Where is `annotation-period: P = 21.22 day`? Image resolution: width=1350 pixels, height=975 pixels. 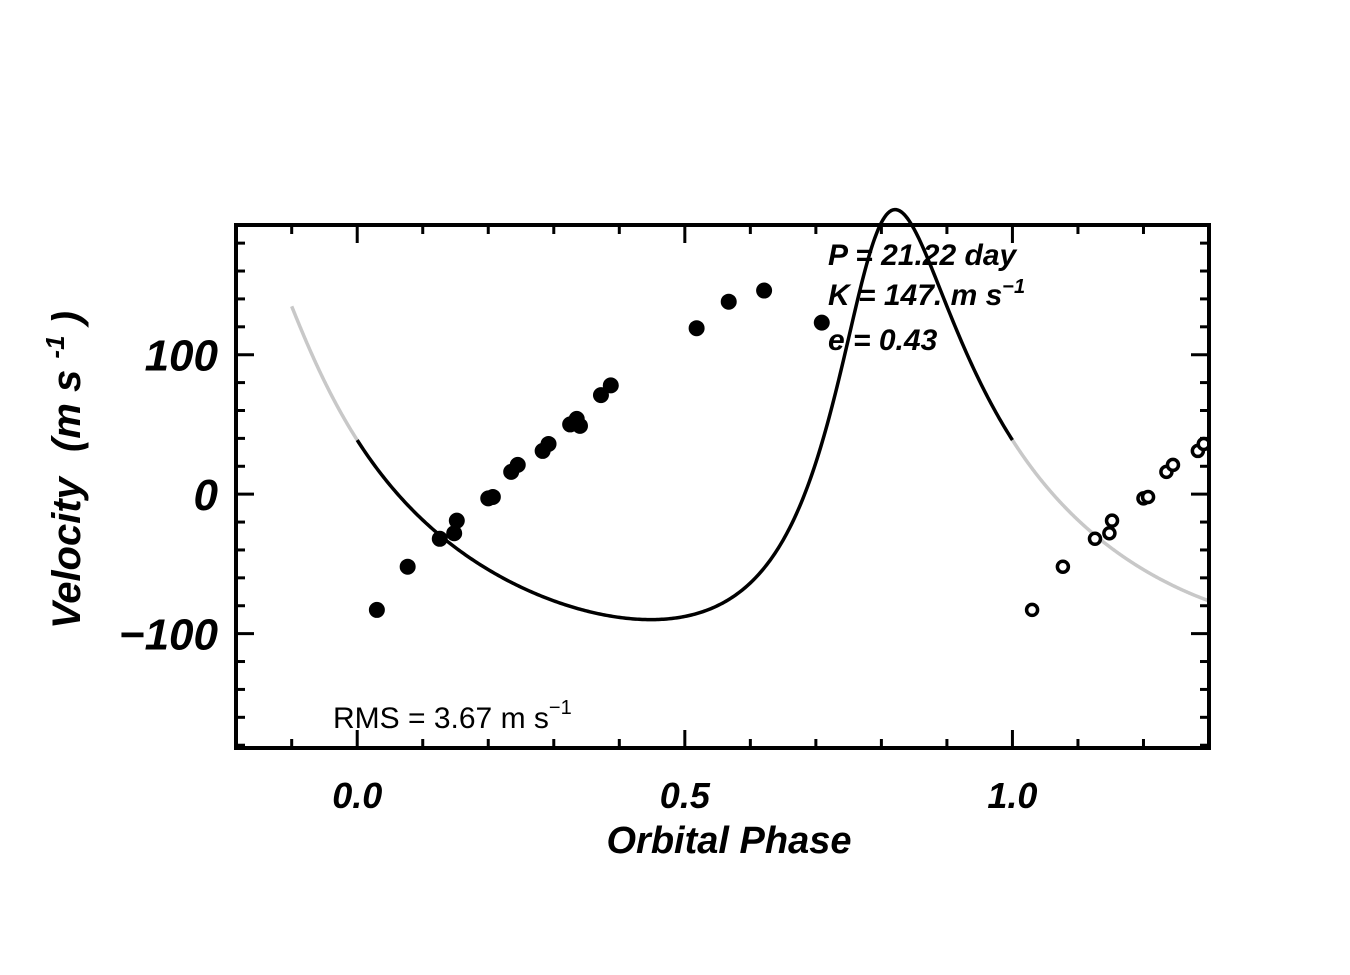 annotation-period: P = 21.22 day is located at coordinates (923, 255).